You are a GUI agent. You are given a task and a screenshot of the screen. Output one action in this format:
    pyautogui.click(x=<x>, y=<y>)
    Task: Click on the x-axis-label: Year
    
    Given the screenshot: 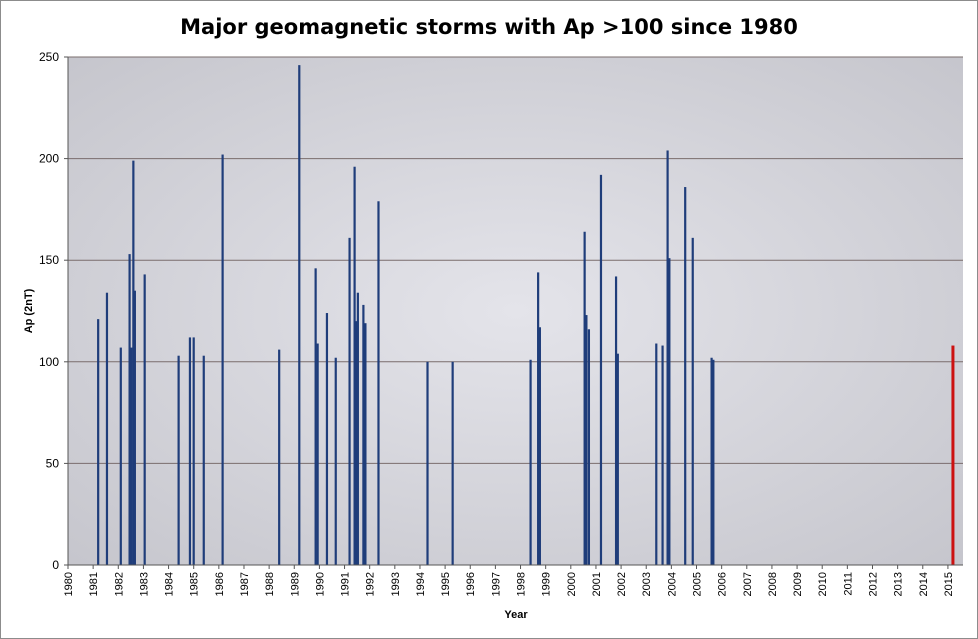 What is the action you would take?
    pyautogui.click(x=516, y=615)
    